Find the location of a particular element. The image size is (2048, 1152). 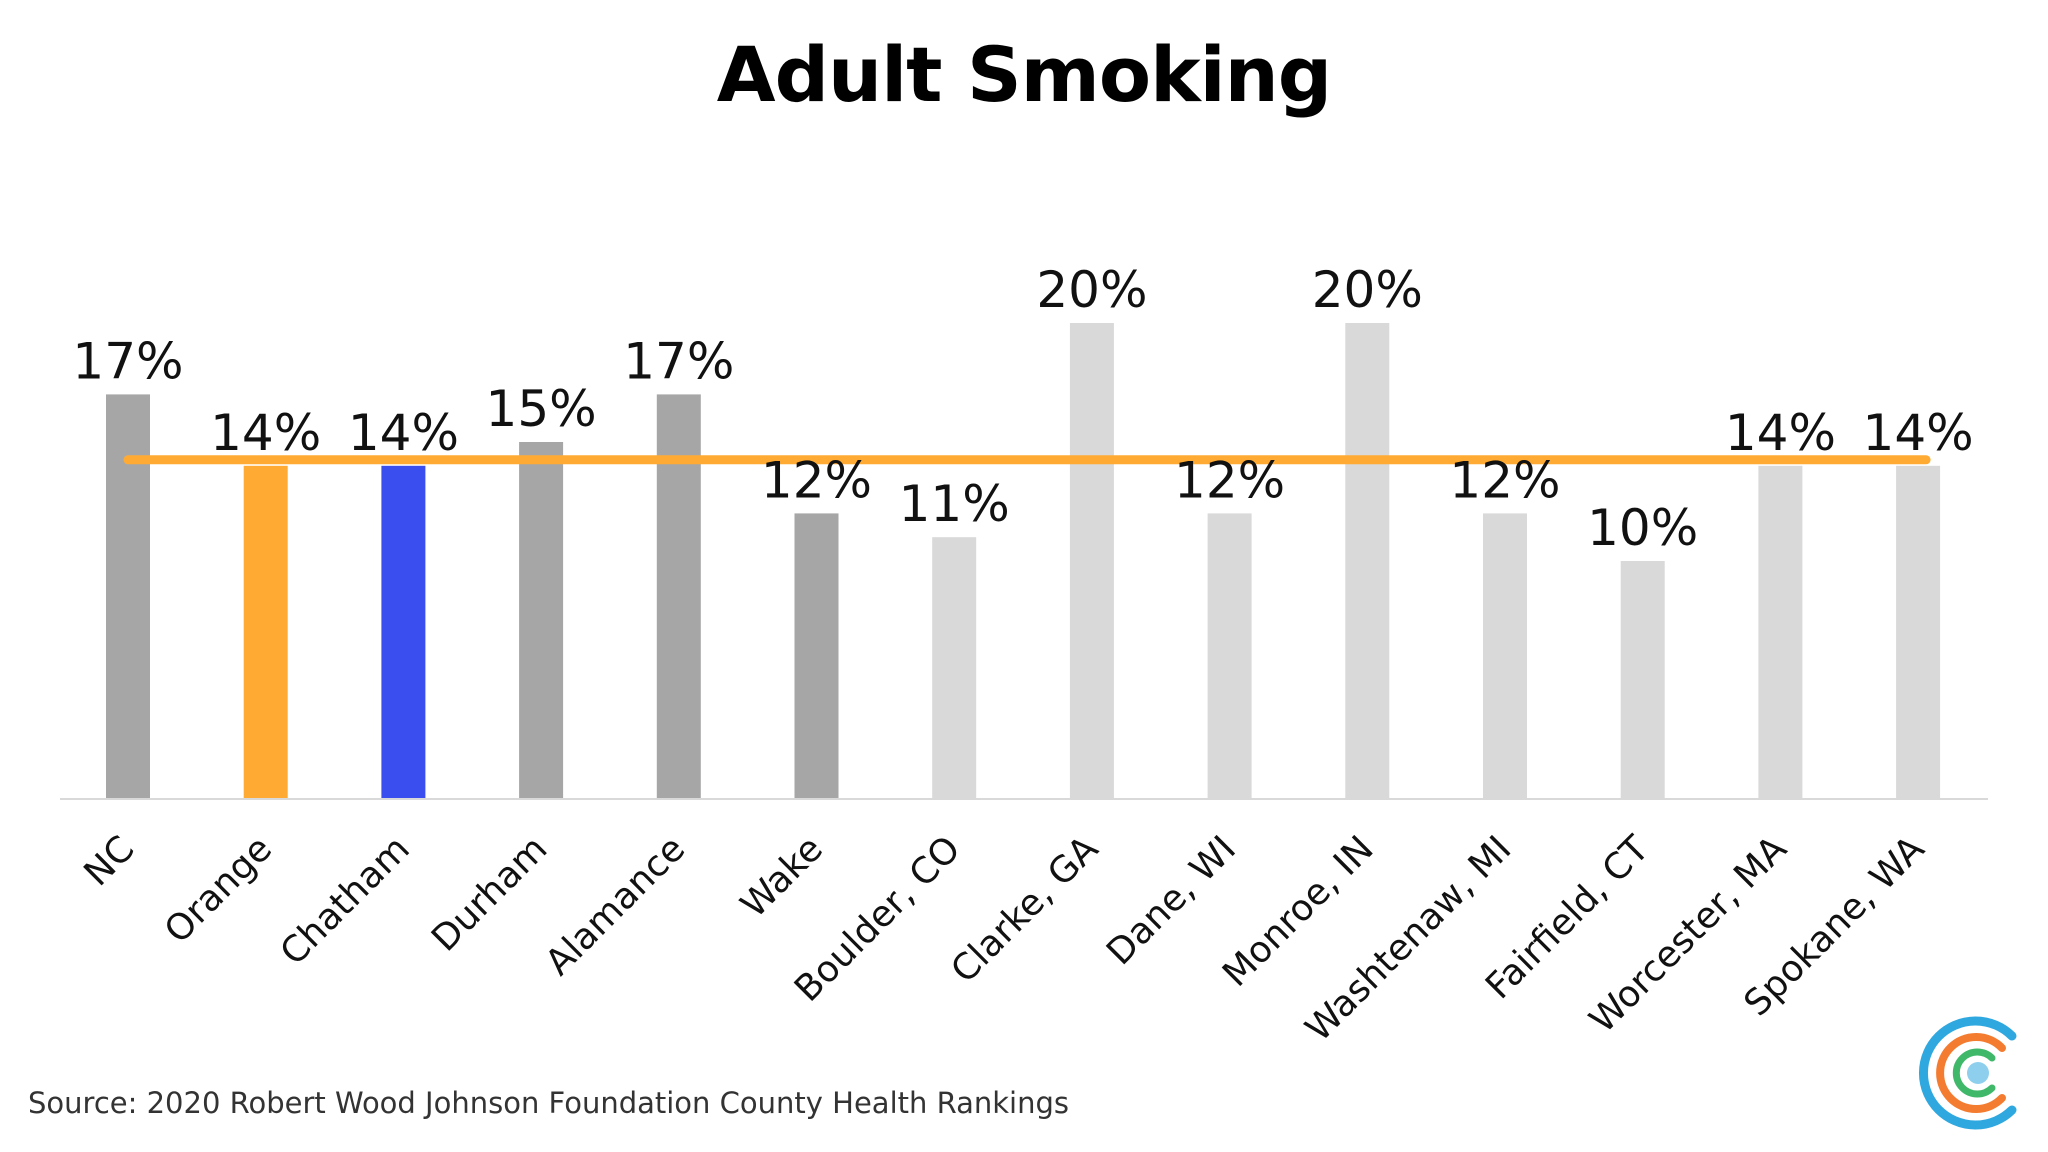

category-label-4: Alamance is located at coordinates (615, 905).